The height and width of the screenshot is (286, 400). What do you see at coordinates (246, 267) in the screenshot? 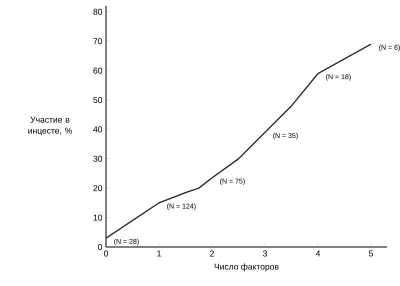
I see `x-axis-title: Число факторов` at bounding box center [246, 267].